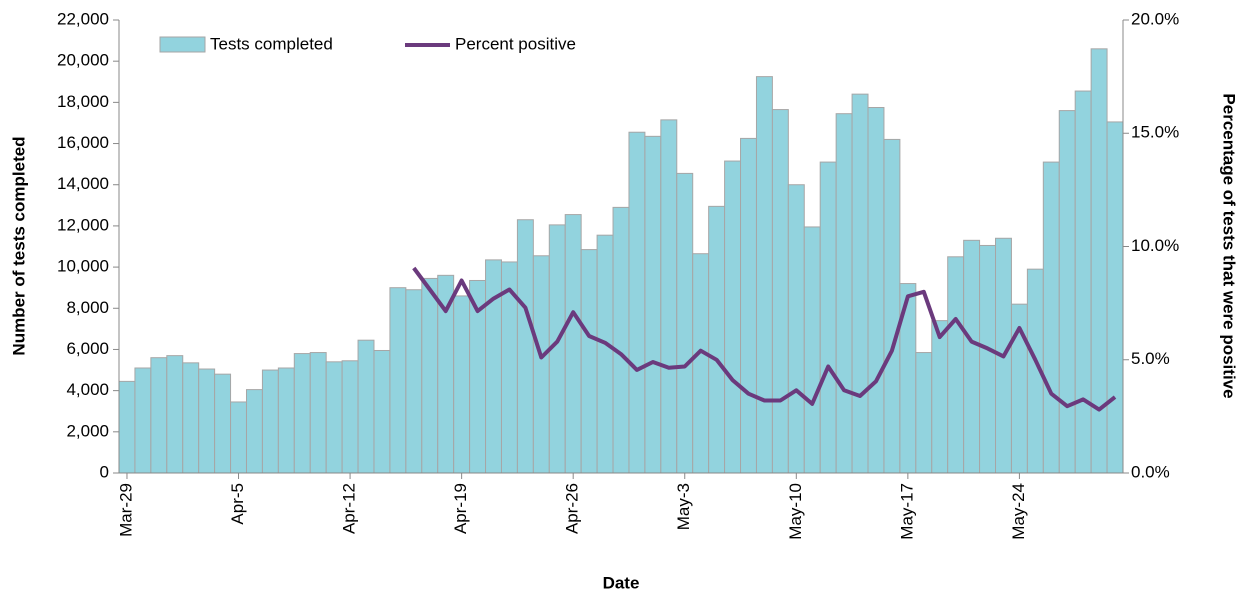 This screenshot has width=1247, height=597. Describe the element at coordinates (87, 307) in the screenshot. I see `y-tick-label: 8,000` at that location.